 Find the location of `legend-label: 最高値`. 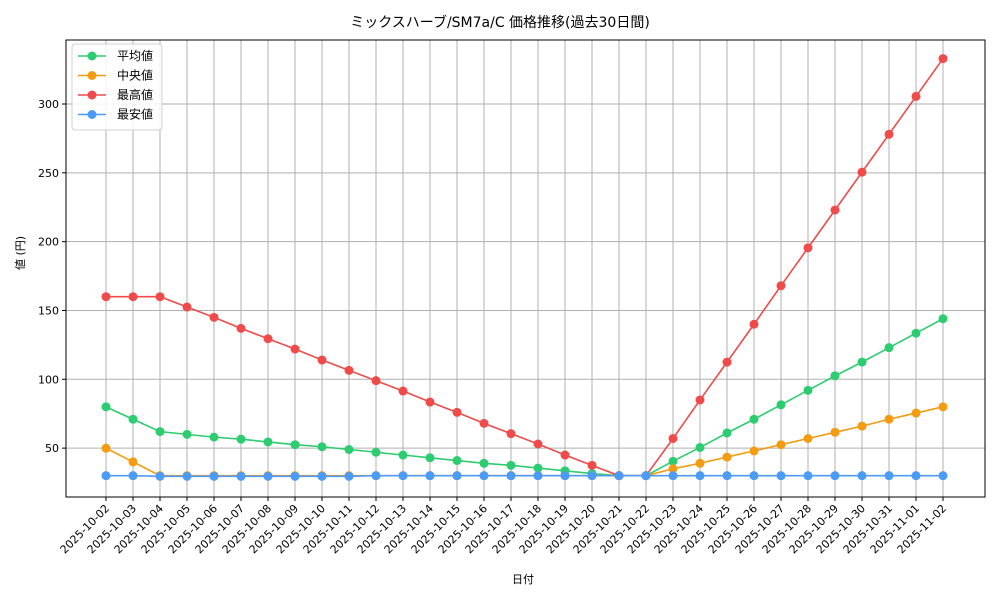

legend-label: 最高値 is located at coordinates (135, 94).